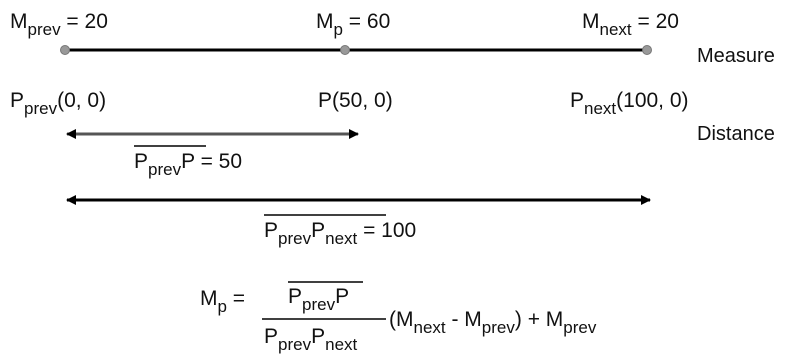 The width and height of the screenshot is (791, 358). What do you see at coordinates (188, 164) in the screenshot?
I see `distance-prev-p-label: PprevP = 50` at bounding box center [188, 164].